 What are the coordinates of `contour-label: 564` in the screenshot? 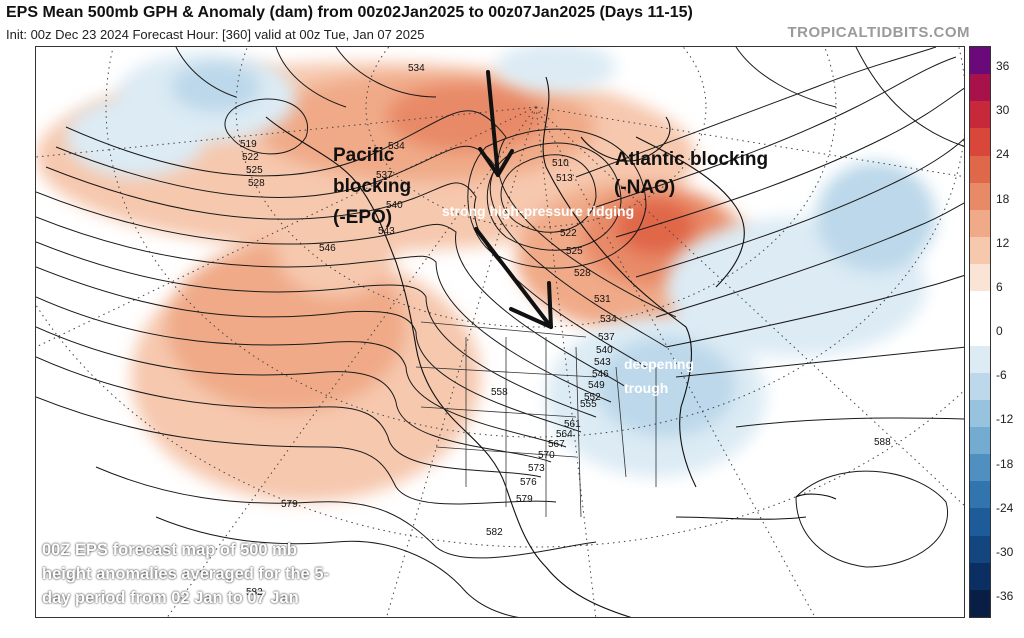 It's located at (564, 434).